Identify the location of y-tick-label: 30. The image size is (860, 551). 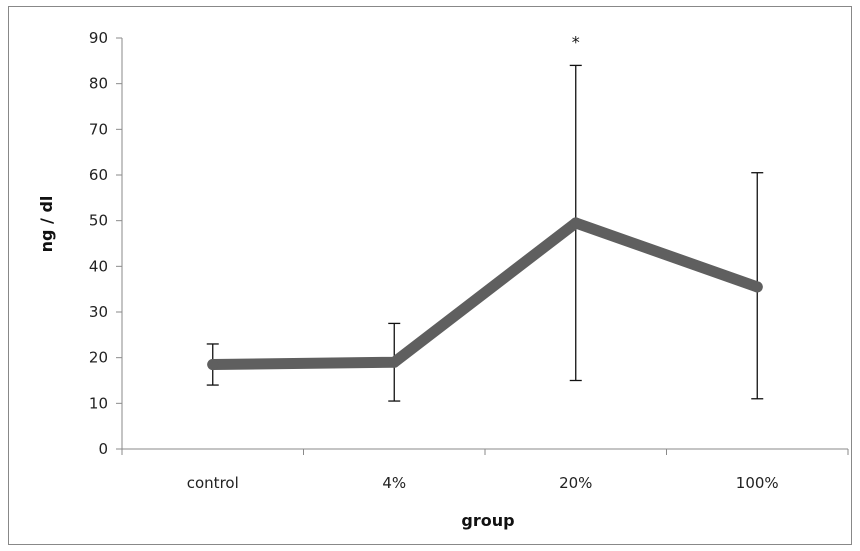
(98, 312).